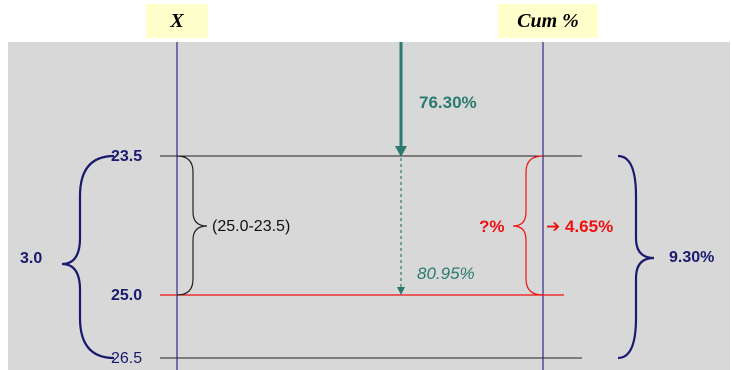 This screenshot has height=370, width=732. Describe the element at coordinates (127, 156) in the screenshot. I see `x-value-top: 23.5` at that location.